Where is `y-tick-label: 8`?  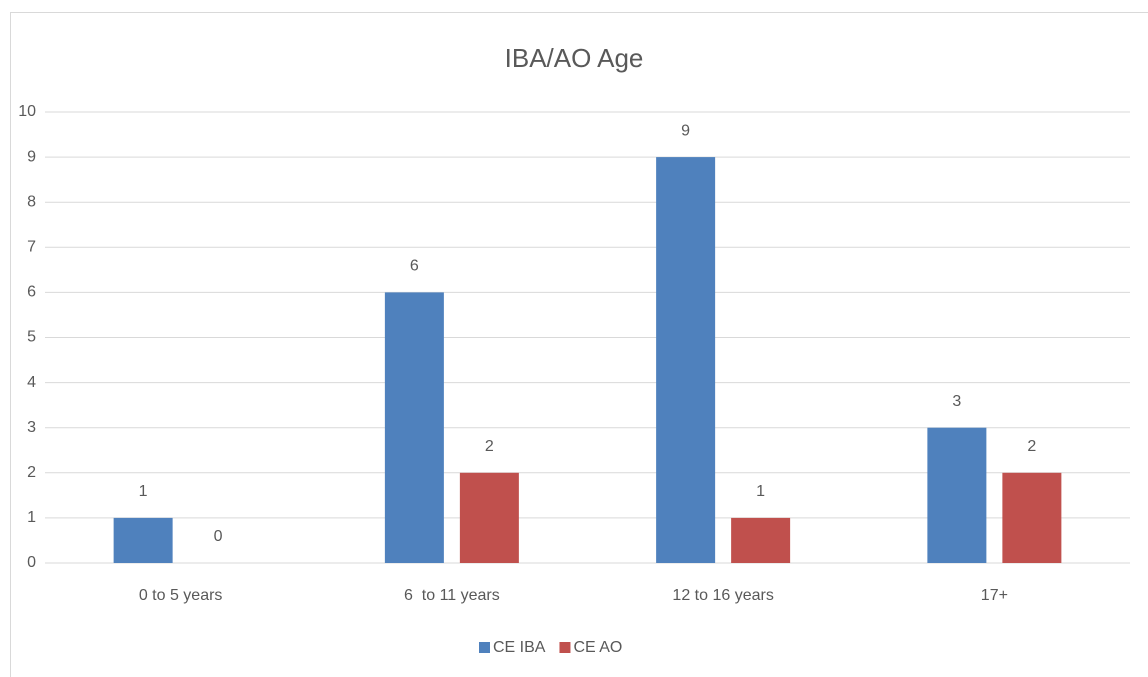
y-tick-label: 8 is located at coordinates (31, 201).